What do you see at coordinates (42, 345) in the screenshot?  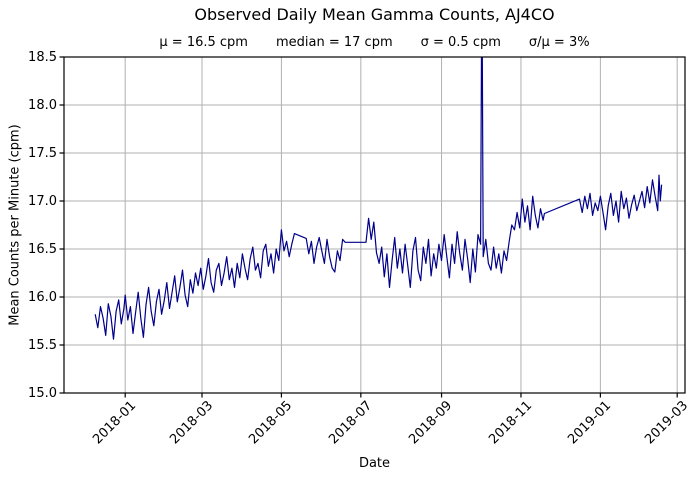 I see `y-tick-label: 15.5` at bounding box center [42, 345].